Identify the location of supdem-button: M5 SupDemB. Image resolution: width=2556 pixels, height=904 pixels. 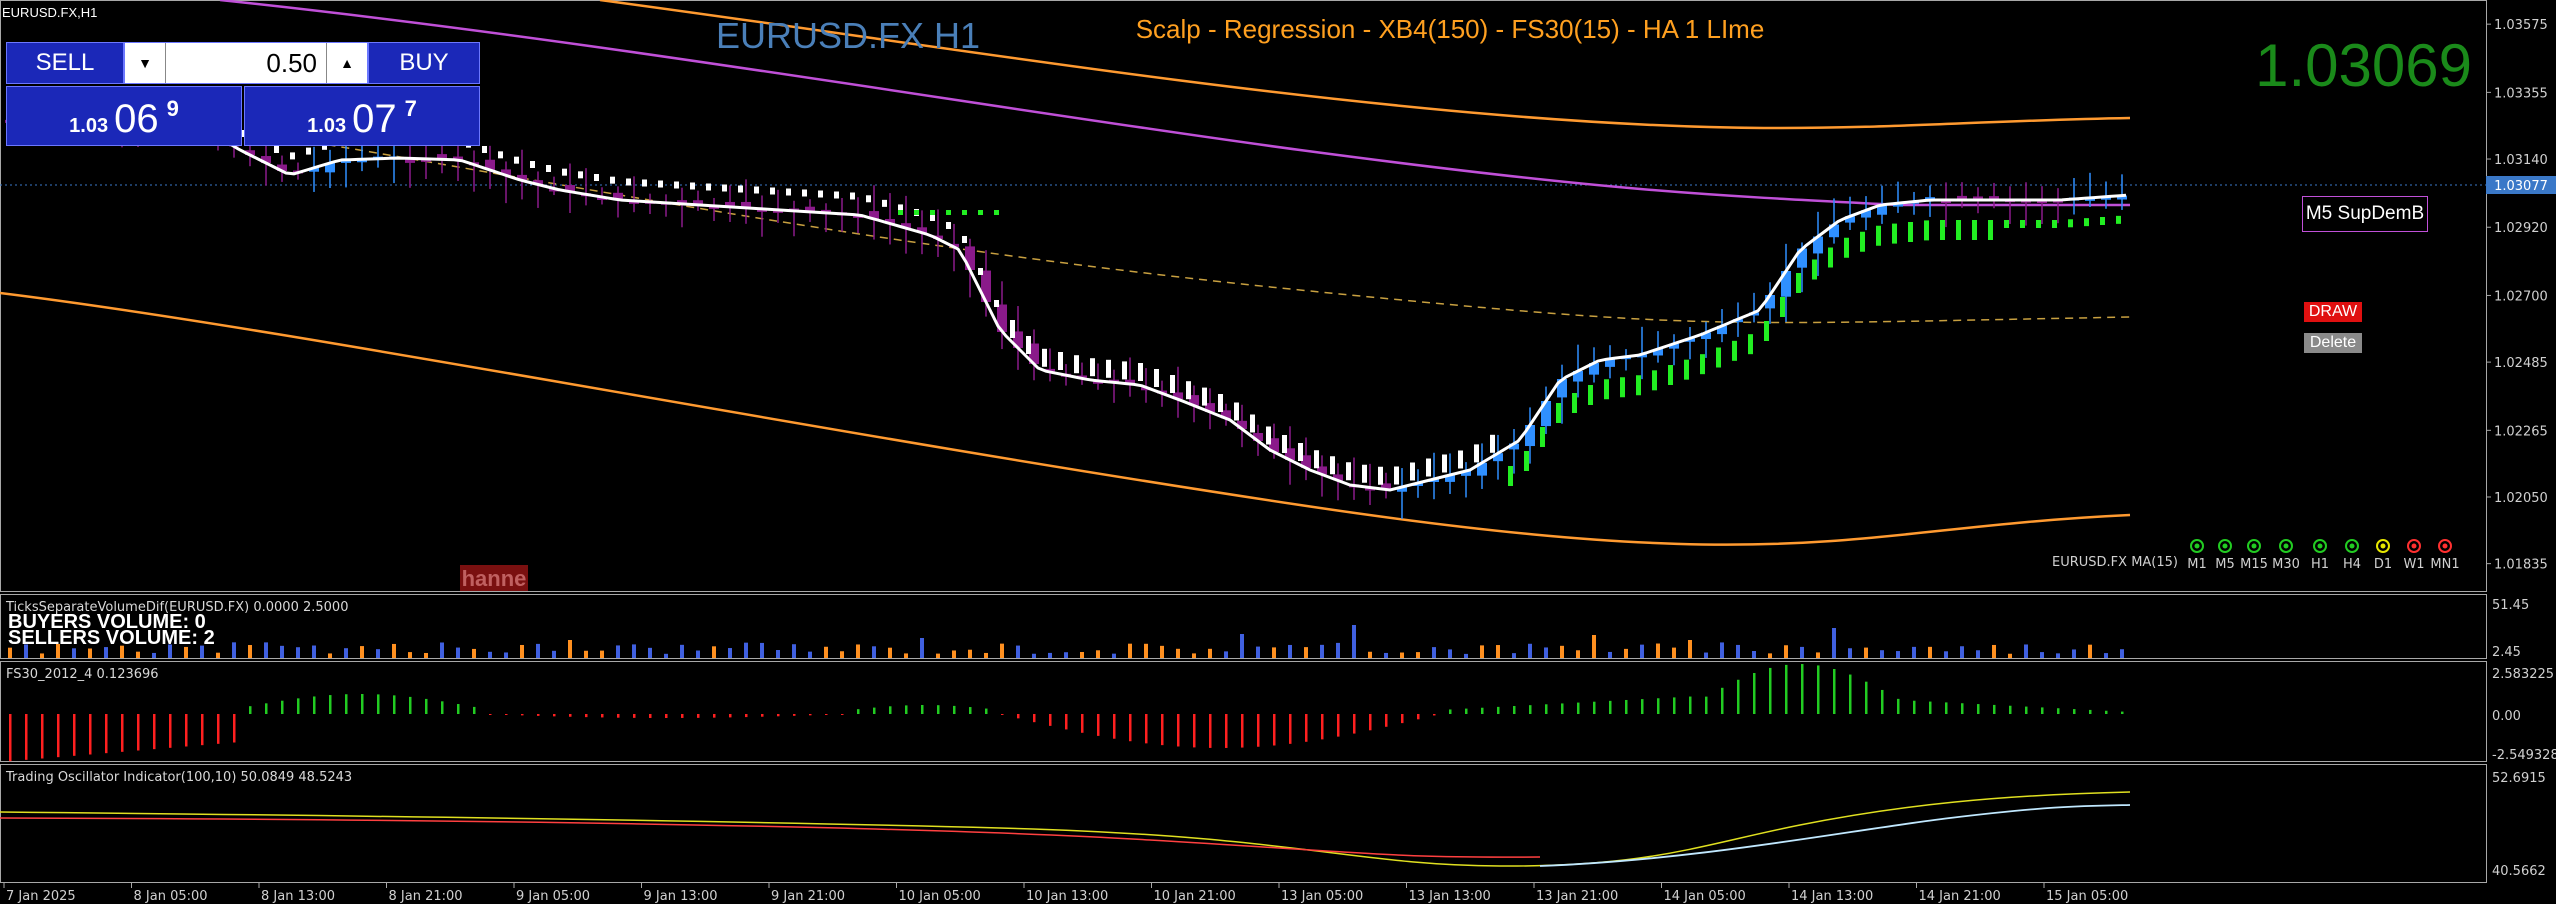
(2365, 214).